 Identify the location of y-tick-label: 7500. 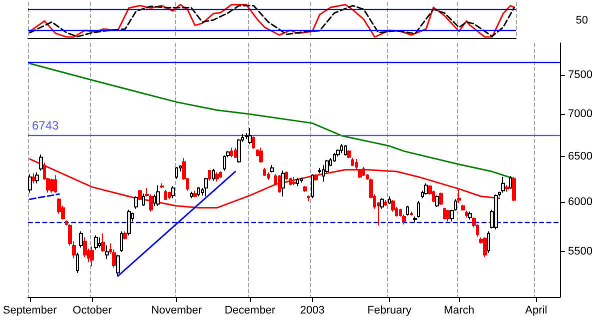
(580, 74).